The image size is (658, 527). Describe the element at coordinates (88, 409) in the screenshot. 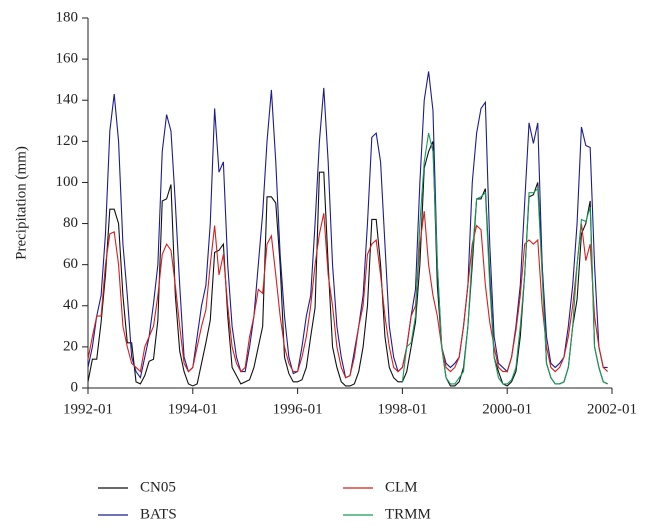

I see `x-tick-label: 1992-01` at that location.